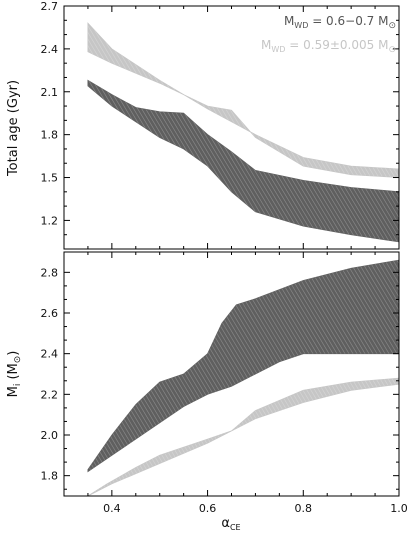 The height and width of the screenshot is (536, 407). Describe the element at coordinates (13, 353) in the screenshot. I see `bottom-y-axis-title-close: )` at that location.